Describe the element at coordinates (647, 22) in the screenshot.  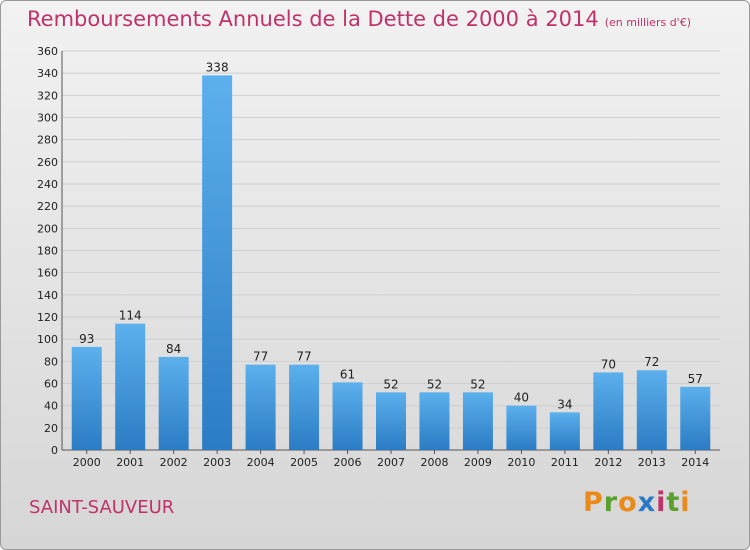
I see `title-unit: (en milliers d'€)` at that location.